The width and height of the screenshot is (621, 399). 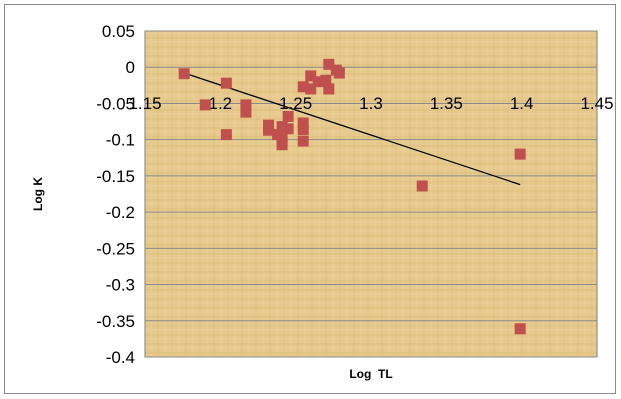 I want to click on x-tick-label: 1.4, so click(x=522, y=103).